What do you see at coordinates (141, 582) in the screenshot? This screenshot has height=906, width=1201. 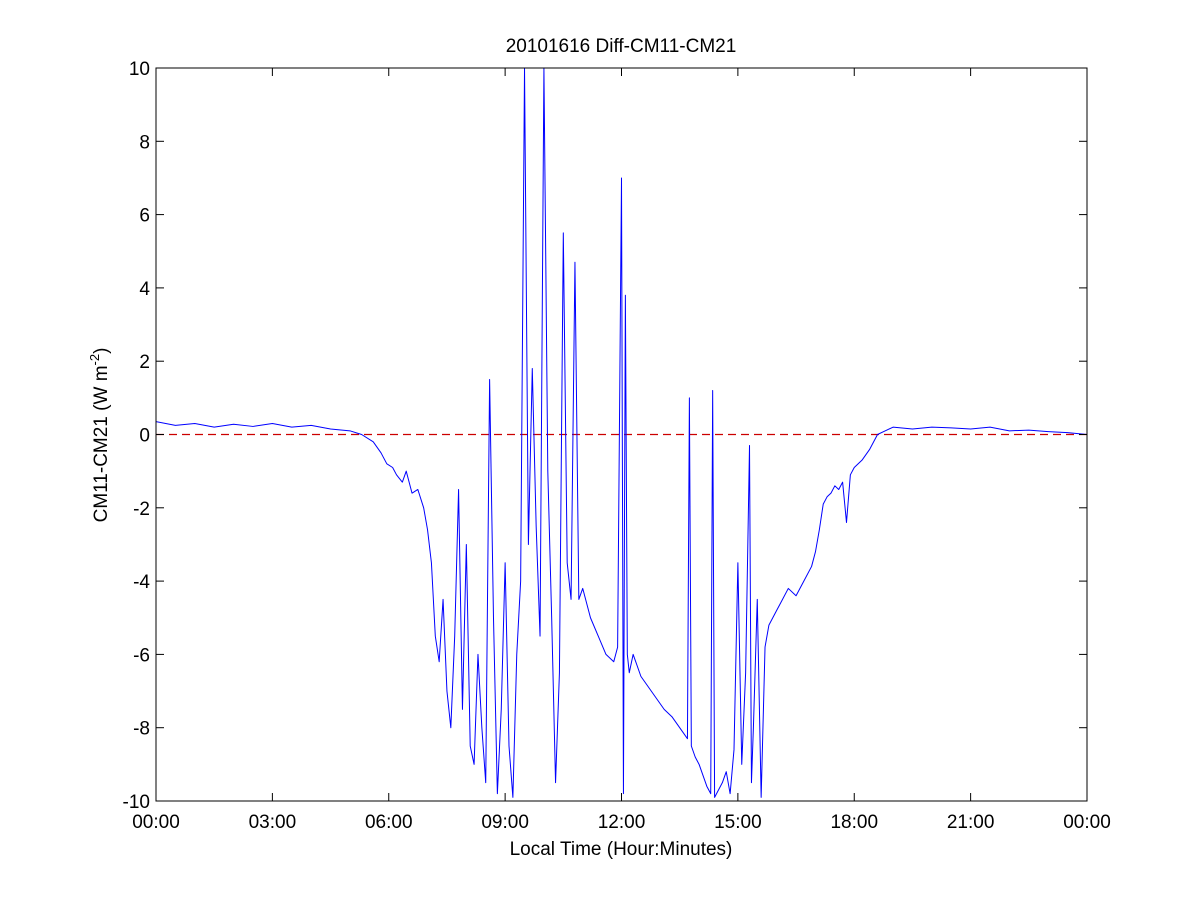 I see `y-tick-label: -4` at bounding box center [141, 582].